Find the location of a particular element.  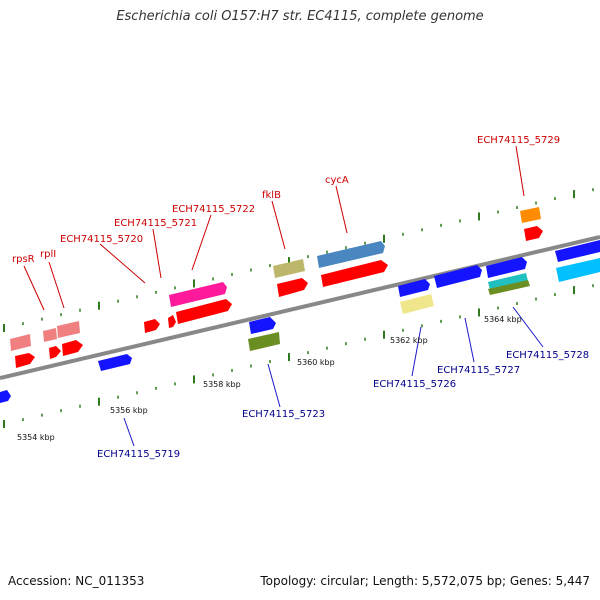

gene-label-5729: ECH74115_5729 is located at coordinates (518, 140).